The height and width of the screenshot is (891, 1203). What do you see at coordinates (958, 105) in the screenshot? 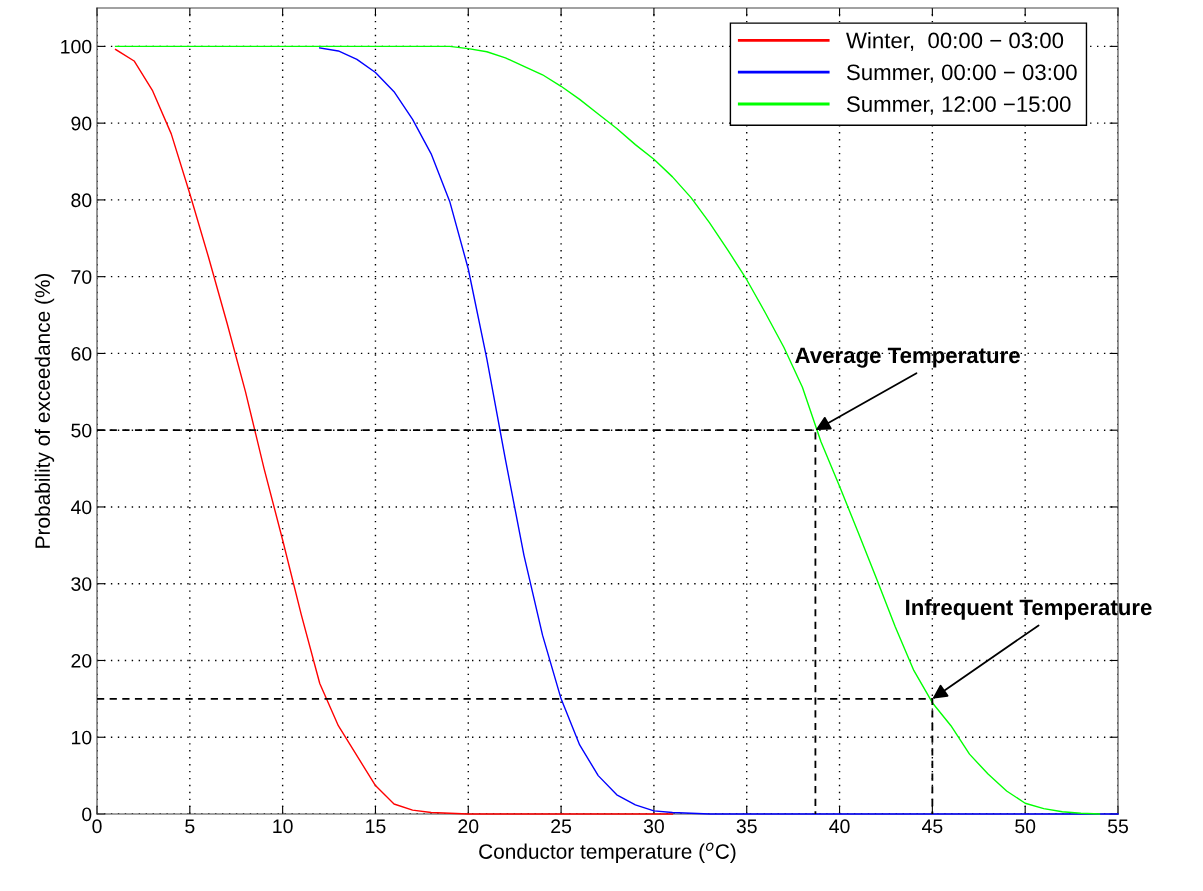
I see `legend-label: Summer, 12:00 −15:00` at bounding box center [958, 105].